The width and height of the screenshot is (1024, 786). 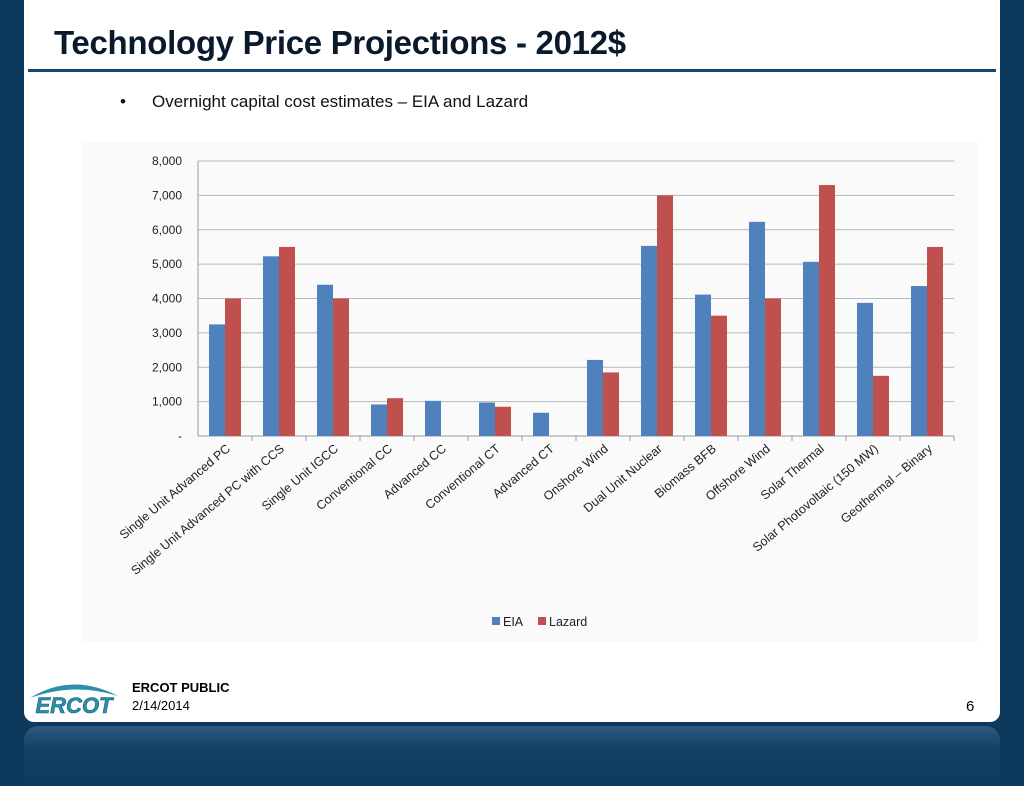 What do you see at coordinates (513, 622) in the screenshot?
I see `legend-label: EIA` at bounding box center [513, 622].